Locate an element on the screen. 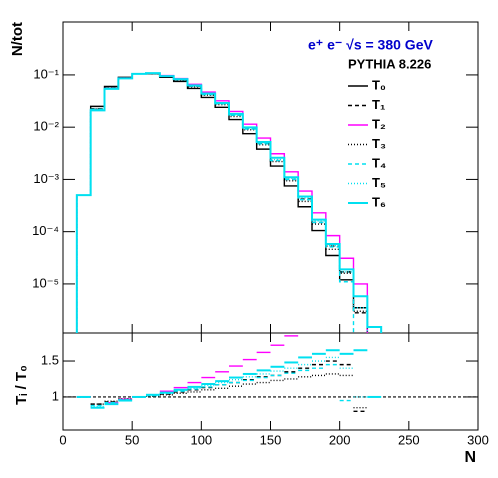 The height and width of the screenshot is (478, 498). y-tick-label: 10⁻⁴ is located at coordinates (45, 230).